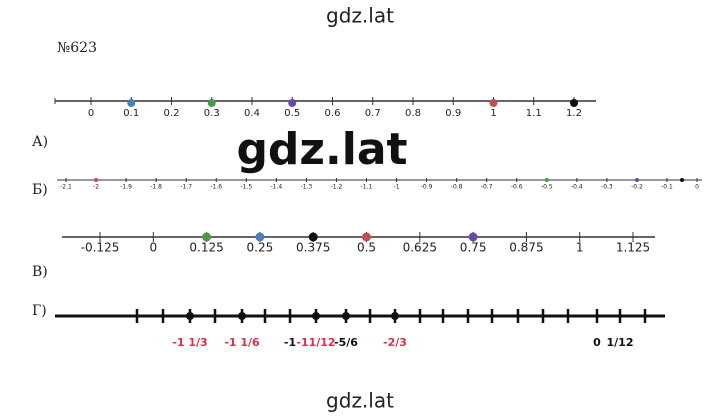  What do you see at coordinates (100, 248) in the screenshot?
I see `tick-label: -0.125` at bounding box center [100, 248].